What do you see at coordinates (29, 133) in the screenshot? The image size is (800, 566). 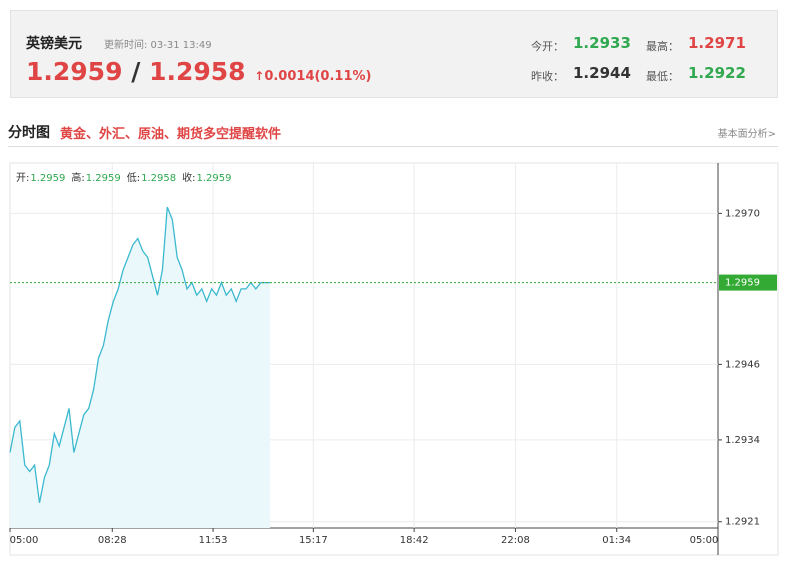 I see `section-title: 分时图` at bounding box center [29, 133].